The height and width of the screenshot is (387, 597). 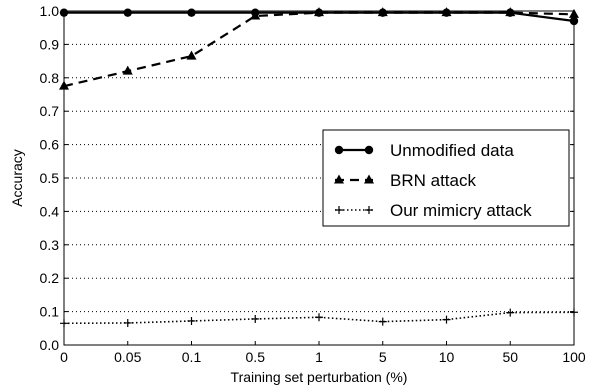 What do you see at coordinates (256, 357) in the screenshot?
I see `x-tick-label: 0.5` at bounding box center [256, 357].